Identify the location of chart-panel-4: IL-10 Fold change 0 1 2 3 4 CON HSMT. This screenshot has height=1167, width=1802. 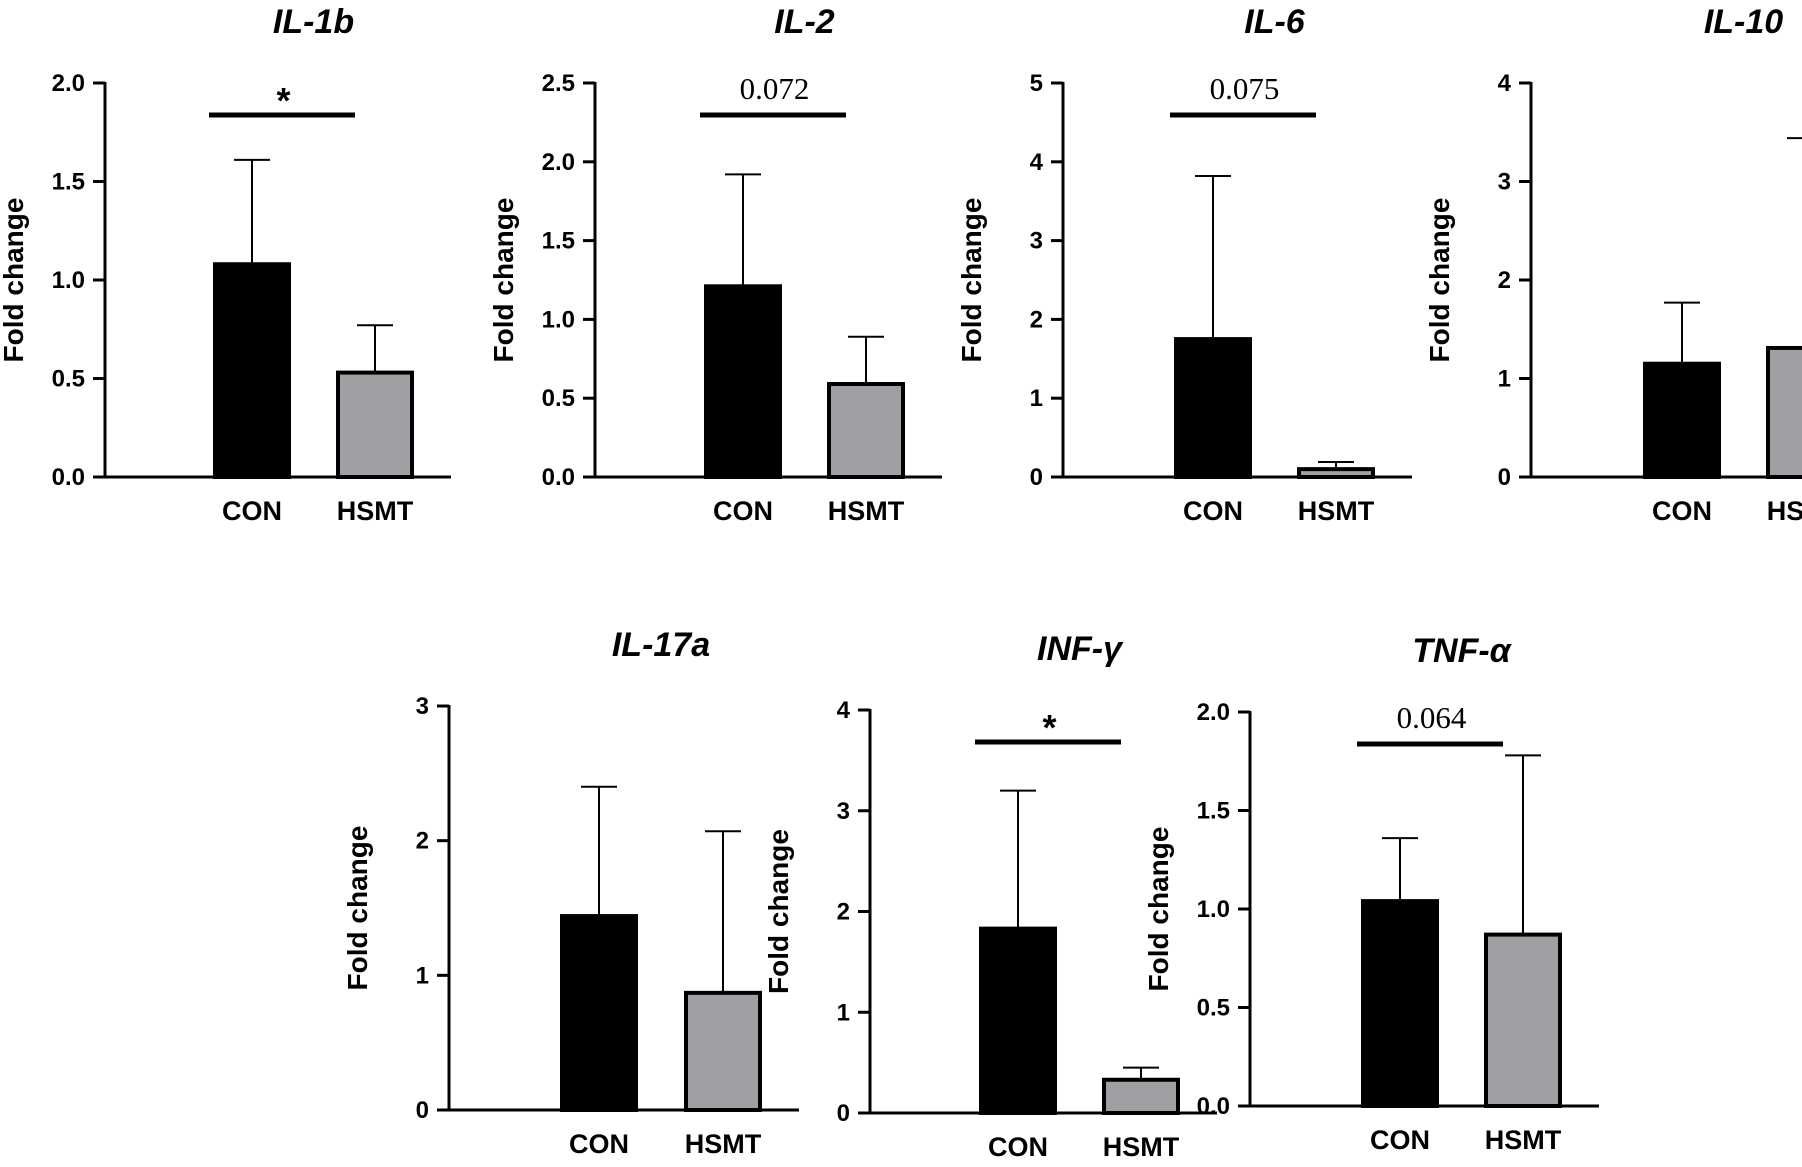
(1613, 264).